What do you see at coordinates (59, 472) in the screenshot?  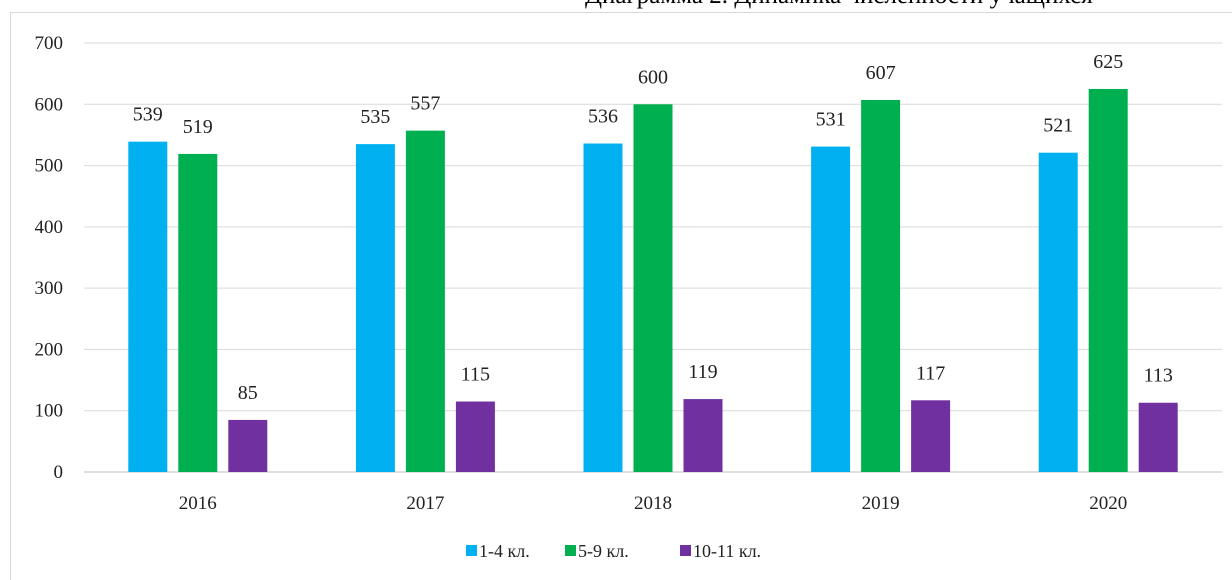 I see `y-tick-label: 0` at bounding box center [59, 472].